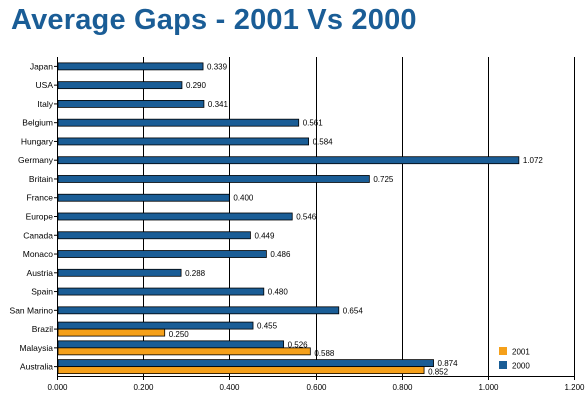 Image resolution: width=585 pixels, height=400 pixels. What do you see at coordinates (32, 310) in the screenshot?
I see `category-label: San Marino` at bounding box center [32, 310].